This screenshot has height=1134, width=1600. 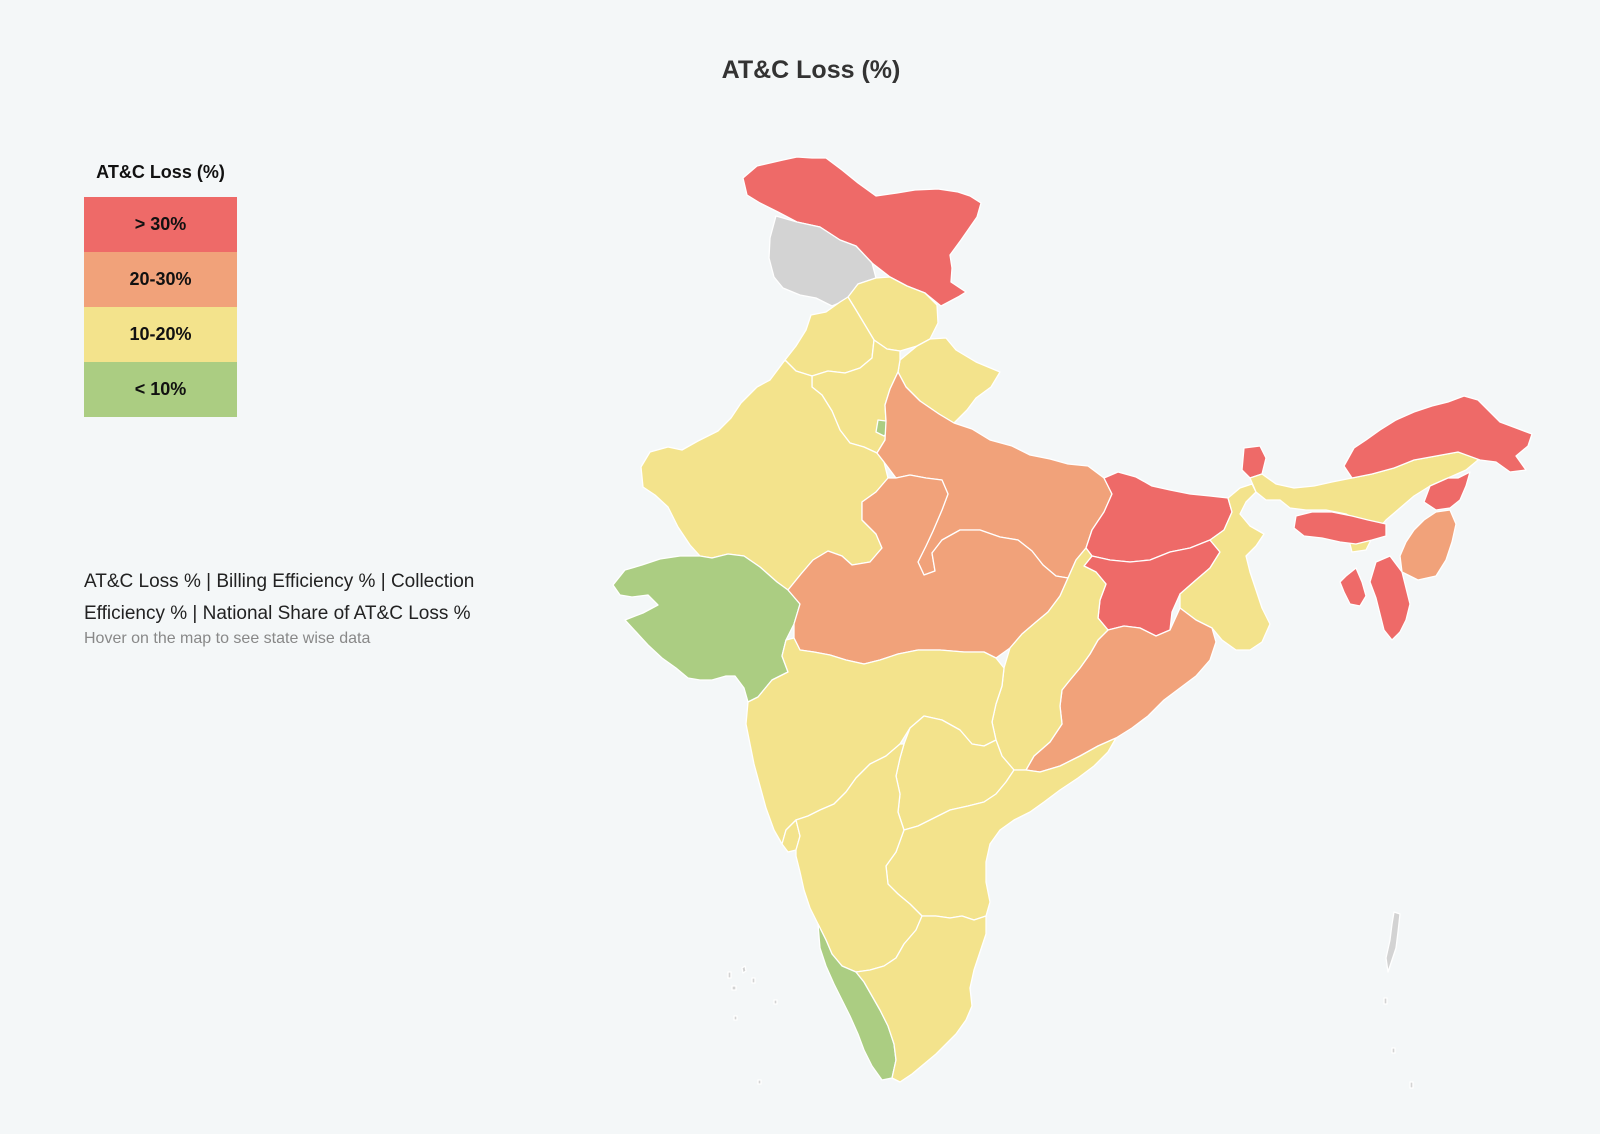 What do you see at coordinates (160, 224) in the screenshot?
I see `legend-item-above-30: > 30%` at bounding box center [160, 224].